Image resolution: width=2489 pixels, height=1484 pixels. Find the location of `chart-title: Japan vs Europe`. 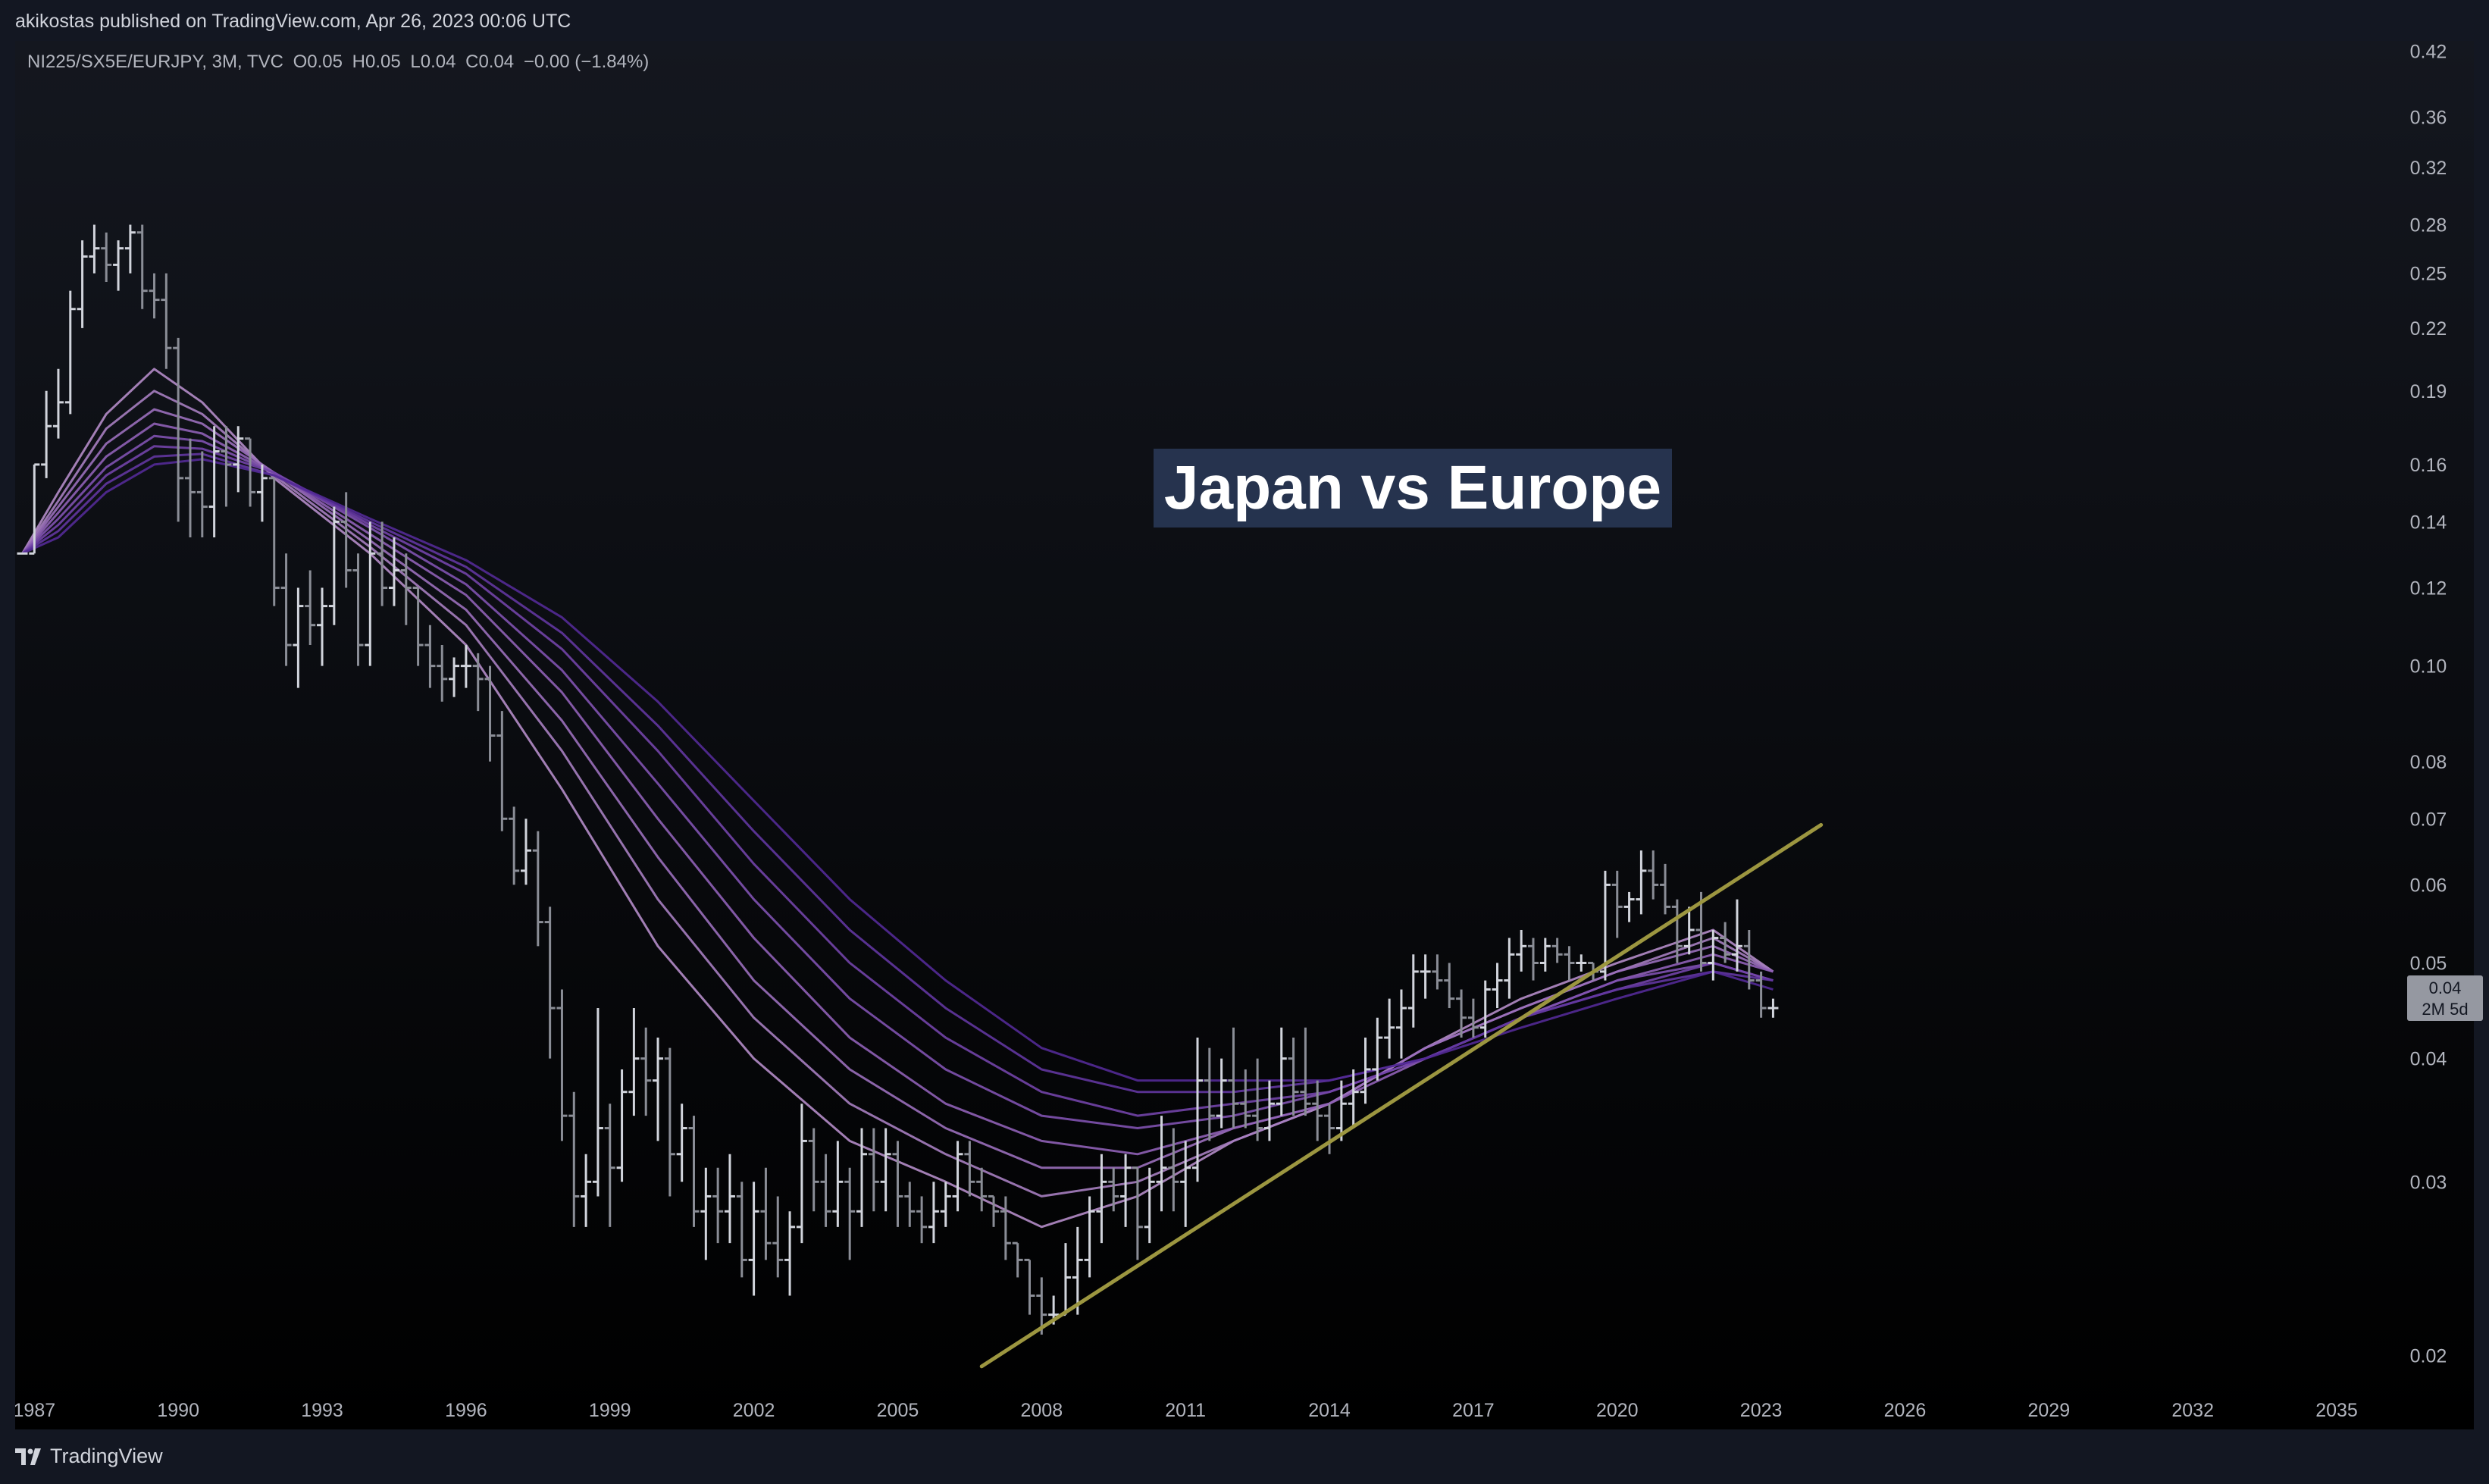

chart-title: Japan vs Europe is located at coordinates (1412, 487).